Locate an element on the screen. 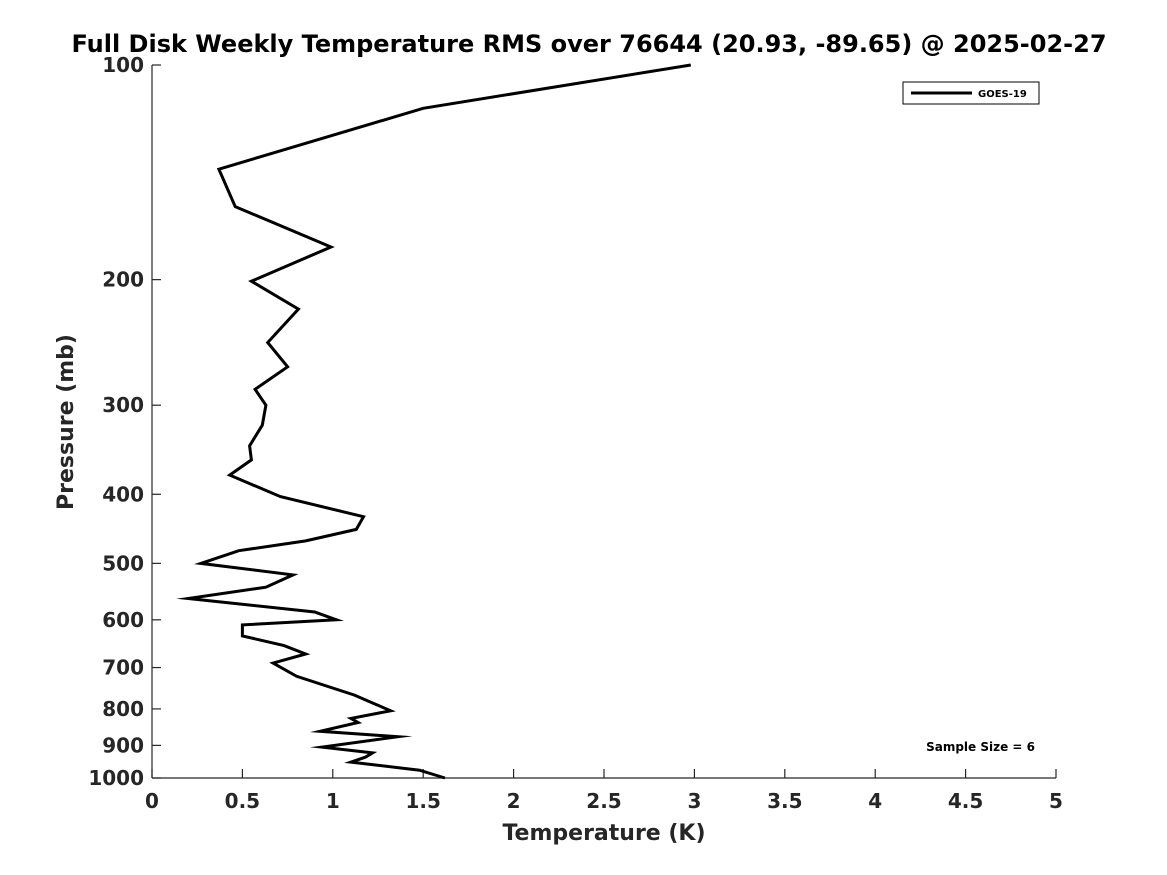 This screenshot has height=875, width=1167. x-axis-label: Temperature (K) is located at coordinates (603, 833).